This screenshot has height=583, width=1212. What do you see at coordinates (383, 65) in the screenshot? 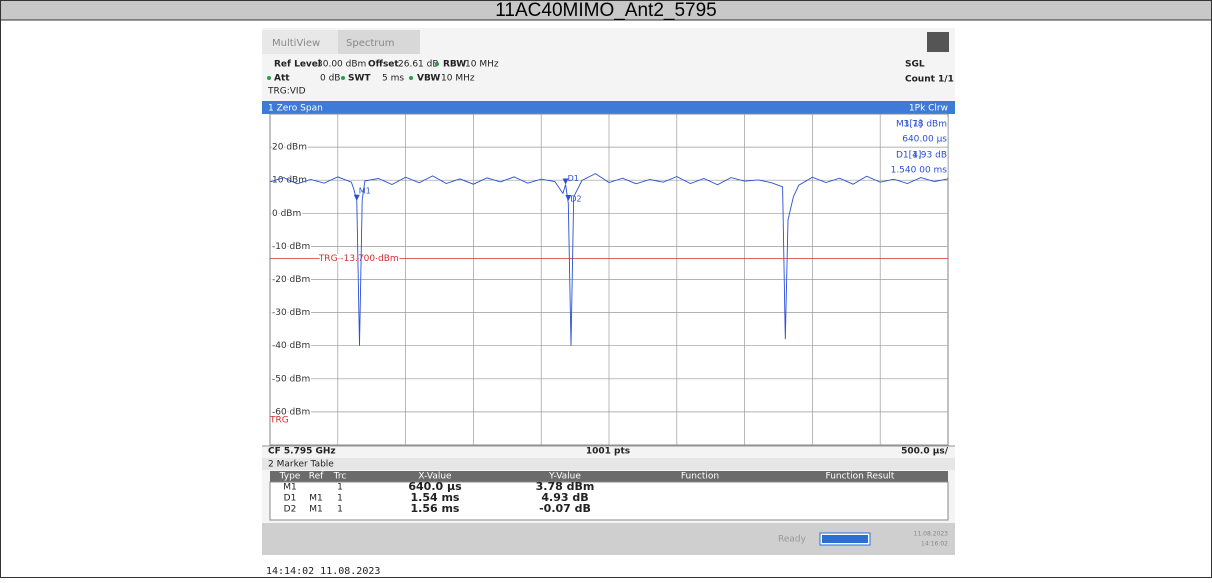
I see `label: Offset` at bounding box center [383, 65].